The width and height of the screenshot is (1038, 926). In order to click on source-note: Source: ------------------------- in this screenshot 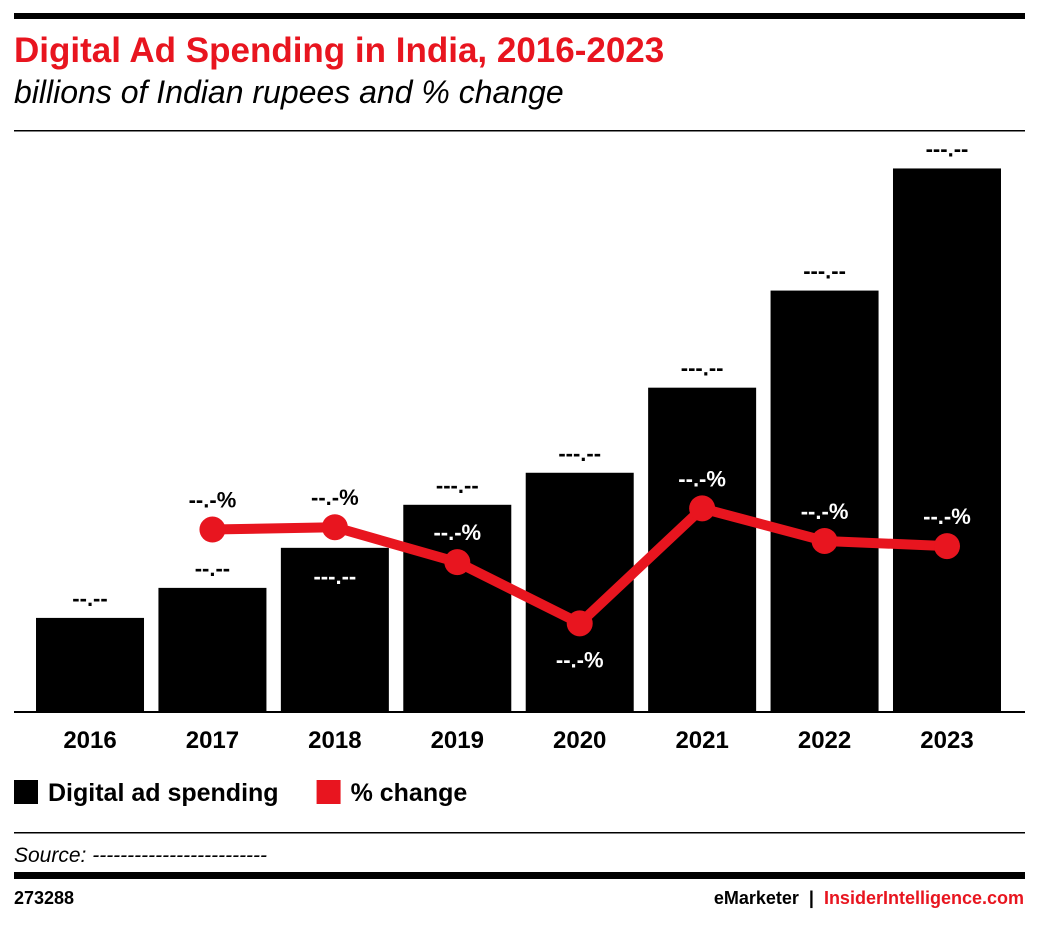, I will do `click(140, 855)`.